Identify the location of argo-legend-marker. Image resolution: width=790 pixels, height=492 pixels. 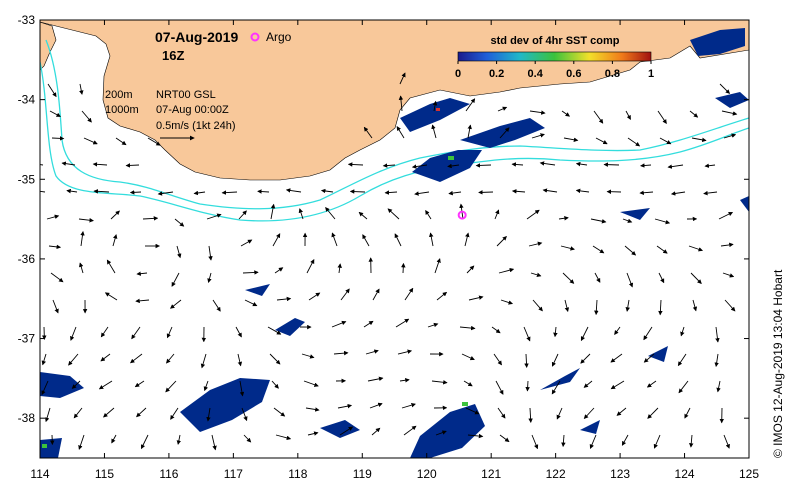
(255, 37).